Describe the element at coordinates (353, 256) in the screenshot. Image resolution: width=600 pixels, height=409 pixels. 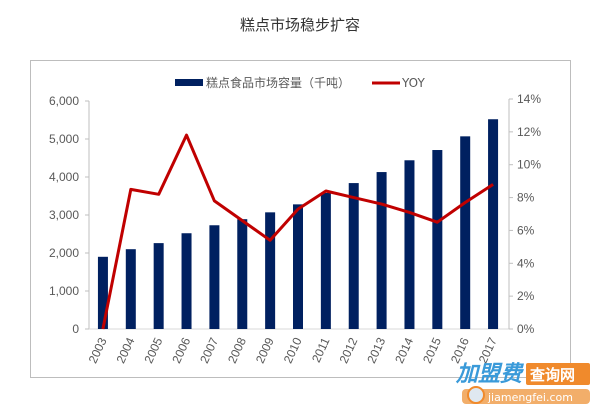
I see `bar-2012` at that location.